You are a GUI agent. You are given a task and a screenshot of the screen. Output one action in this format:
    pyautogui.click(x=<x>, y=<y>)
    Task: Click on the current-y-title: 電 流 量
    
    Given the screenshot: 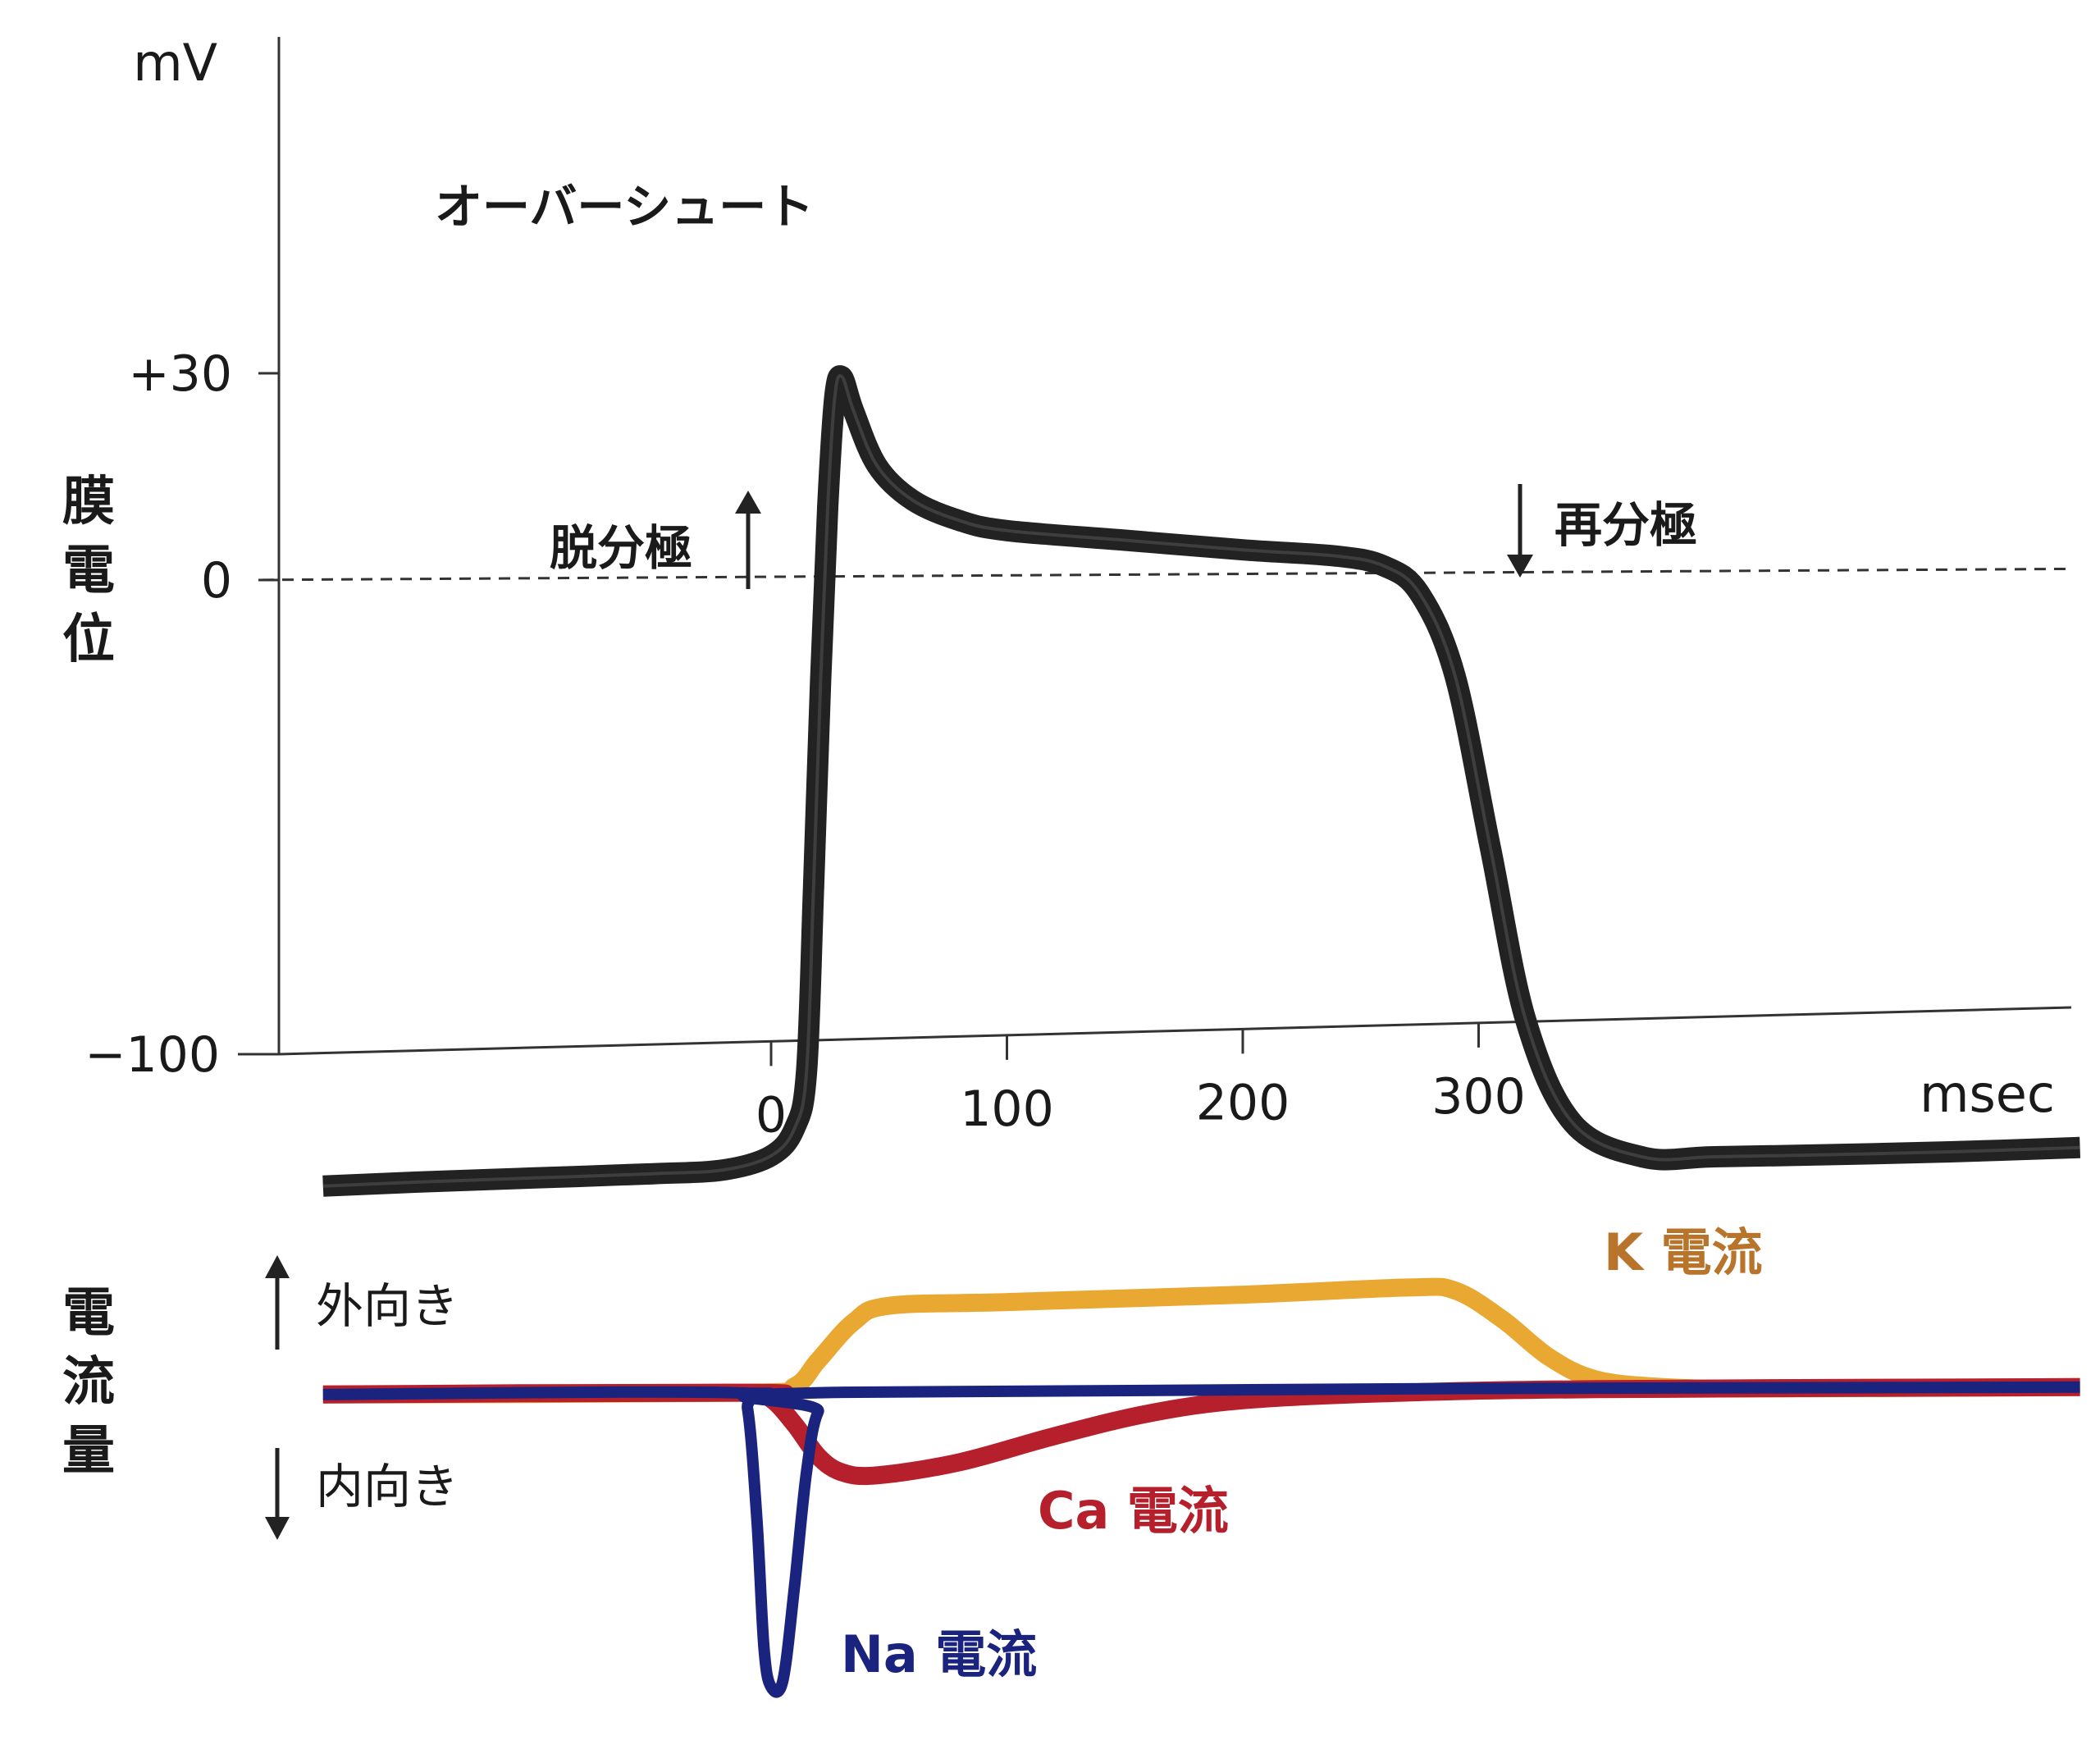 What is the action you would take?
    pyautogui.click(x=89, y=1382)
    